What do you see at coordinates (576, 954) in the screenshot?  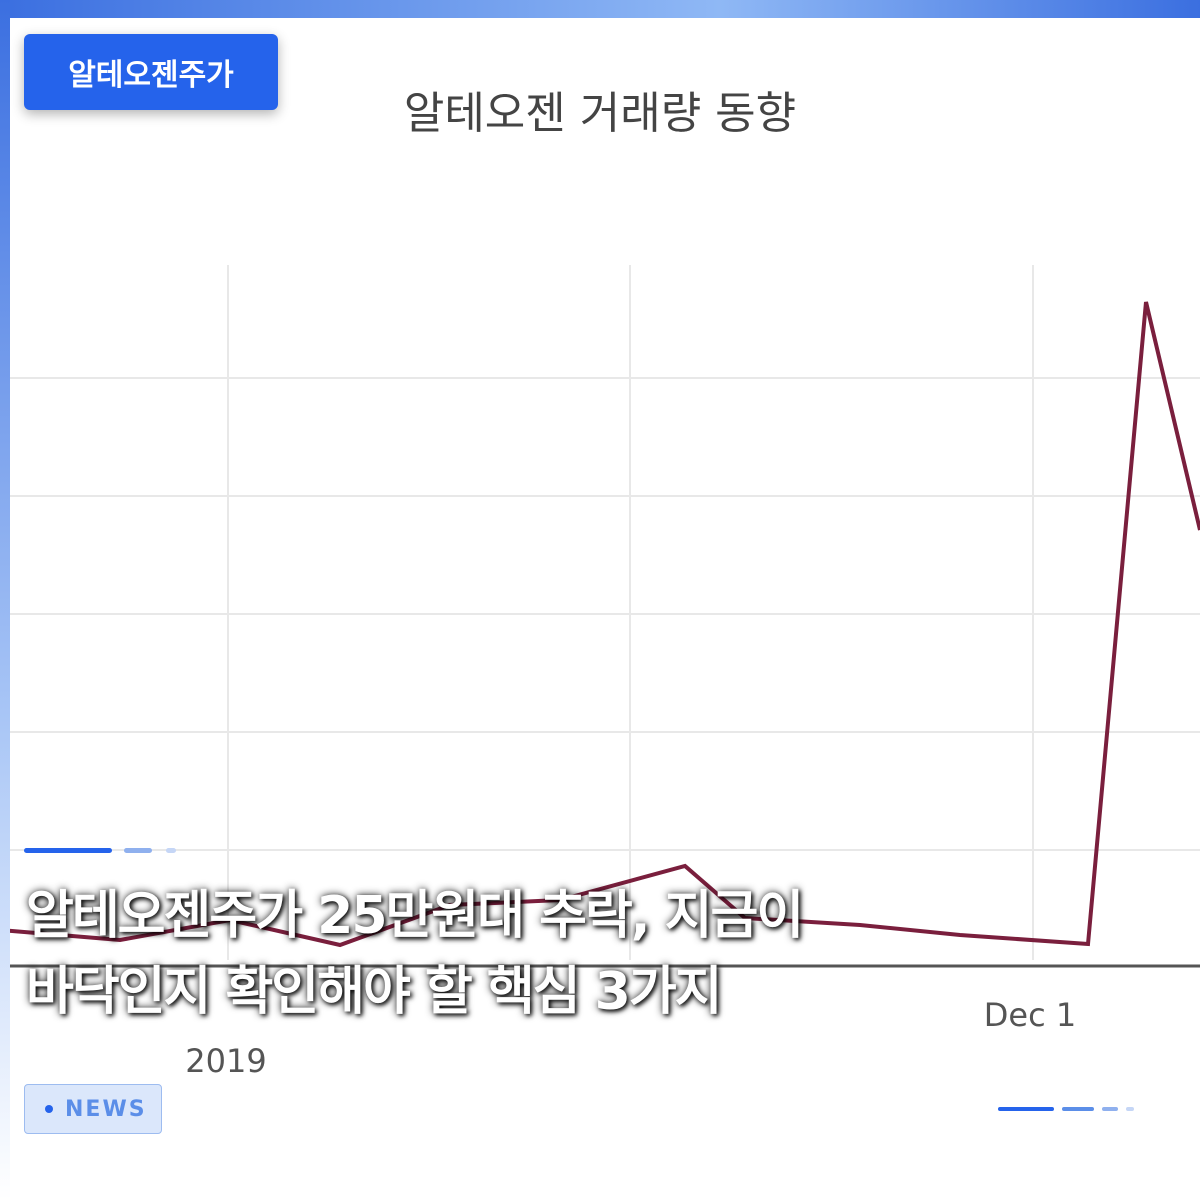 I see `headline: 알테오젠주가 25만원대 추락, 지금이 바닥인지 확인해야 할 핵심 3가지` at bounding box center [576, 954].